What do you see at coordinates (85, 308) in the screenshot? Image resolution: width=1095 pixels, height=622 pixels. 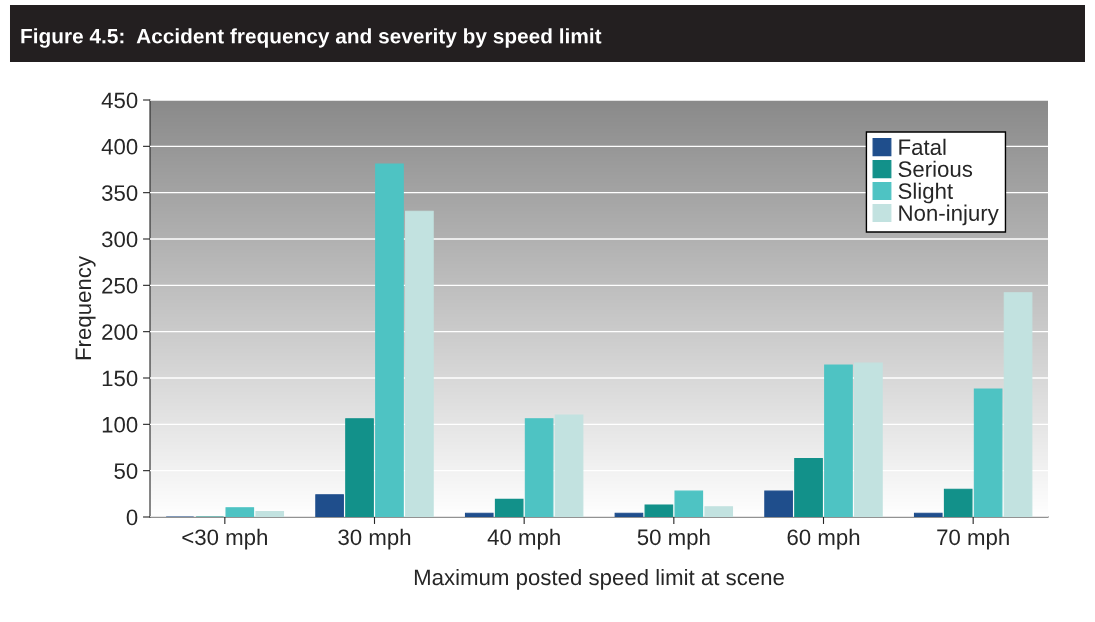 I see `y-axis-title: Frequency` at bounding box center [85, 308].